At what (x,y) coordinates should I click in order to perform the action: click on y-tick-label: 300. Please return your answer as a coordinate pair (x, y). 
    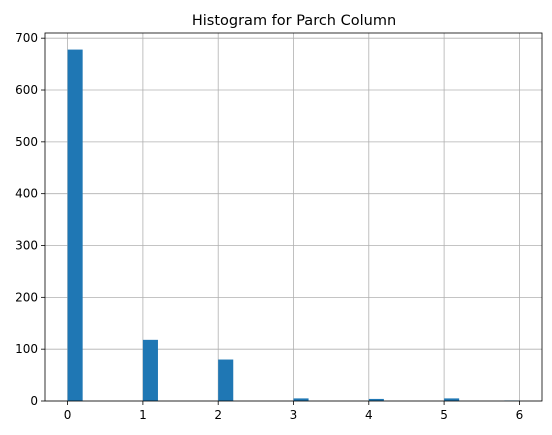
    Looking at the image, I should click on (26, 246).